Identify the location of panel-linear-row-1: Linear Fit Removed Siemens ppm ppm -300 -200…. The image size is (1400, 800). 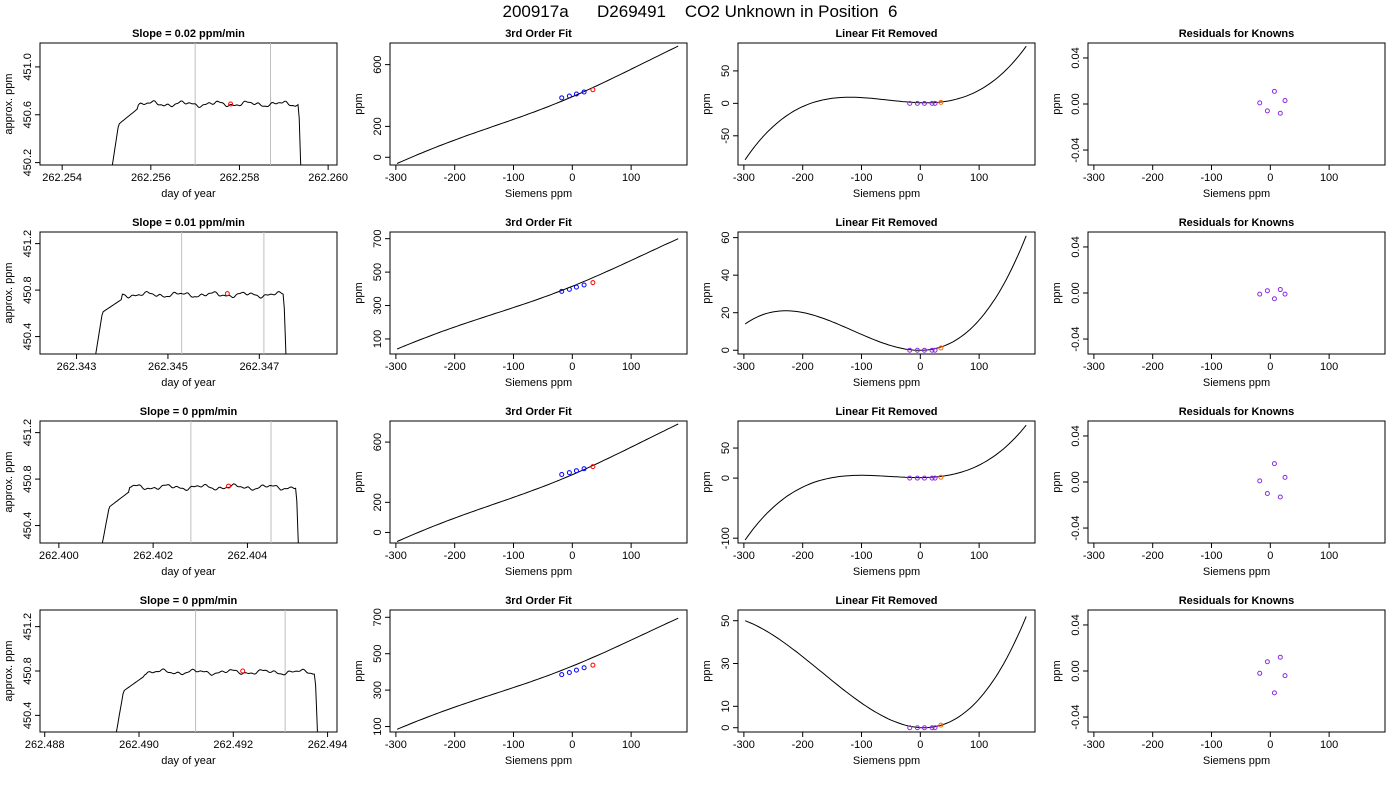
(868, 114).